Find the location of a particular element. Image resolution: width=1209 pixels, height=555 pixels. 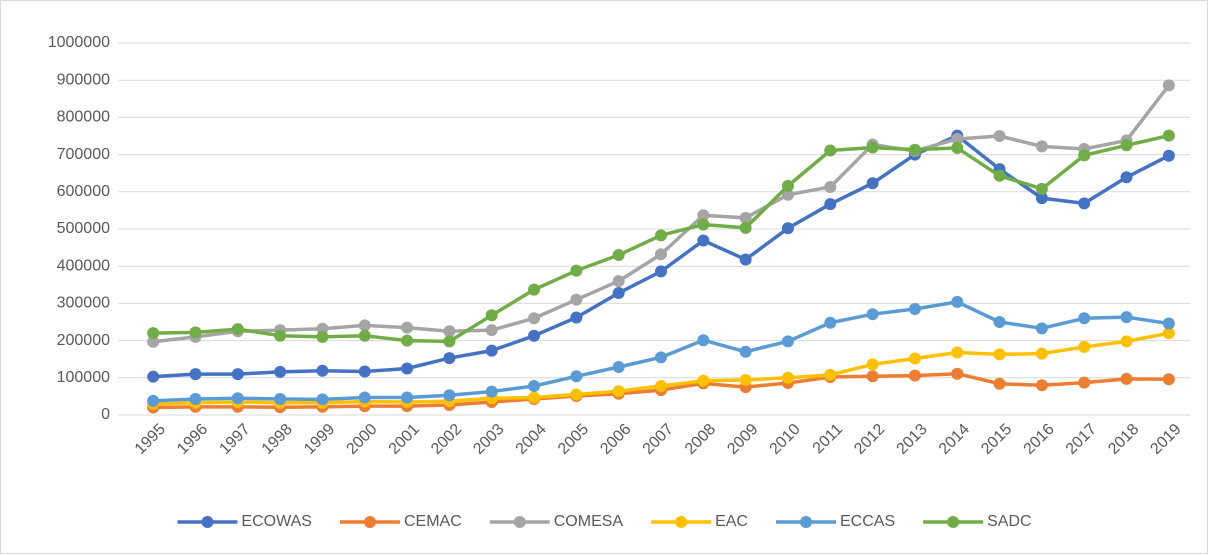

y-tick-label: 100000 is located at coordinates (83, 377).